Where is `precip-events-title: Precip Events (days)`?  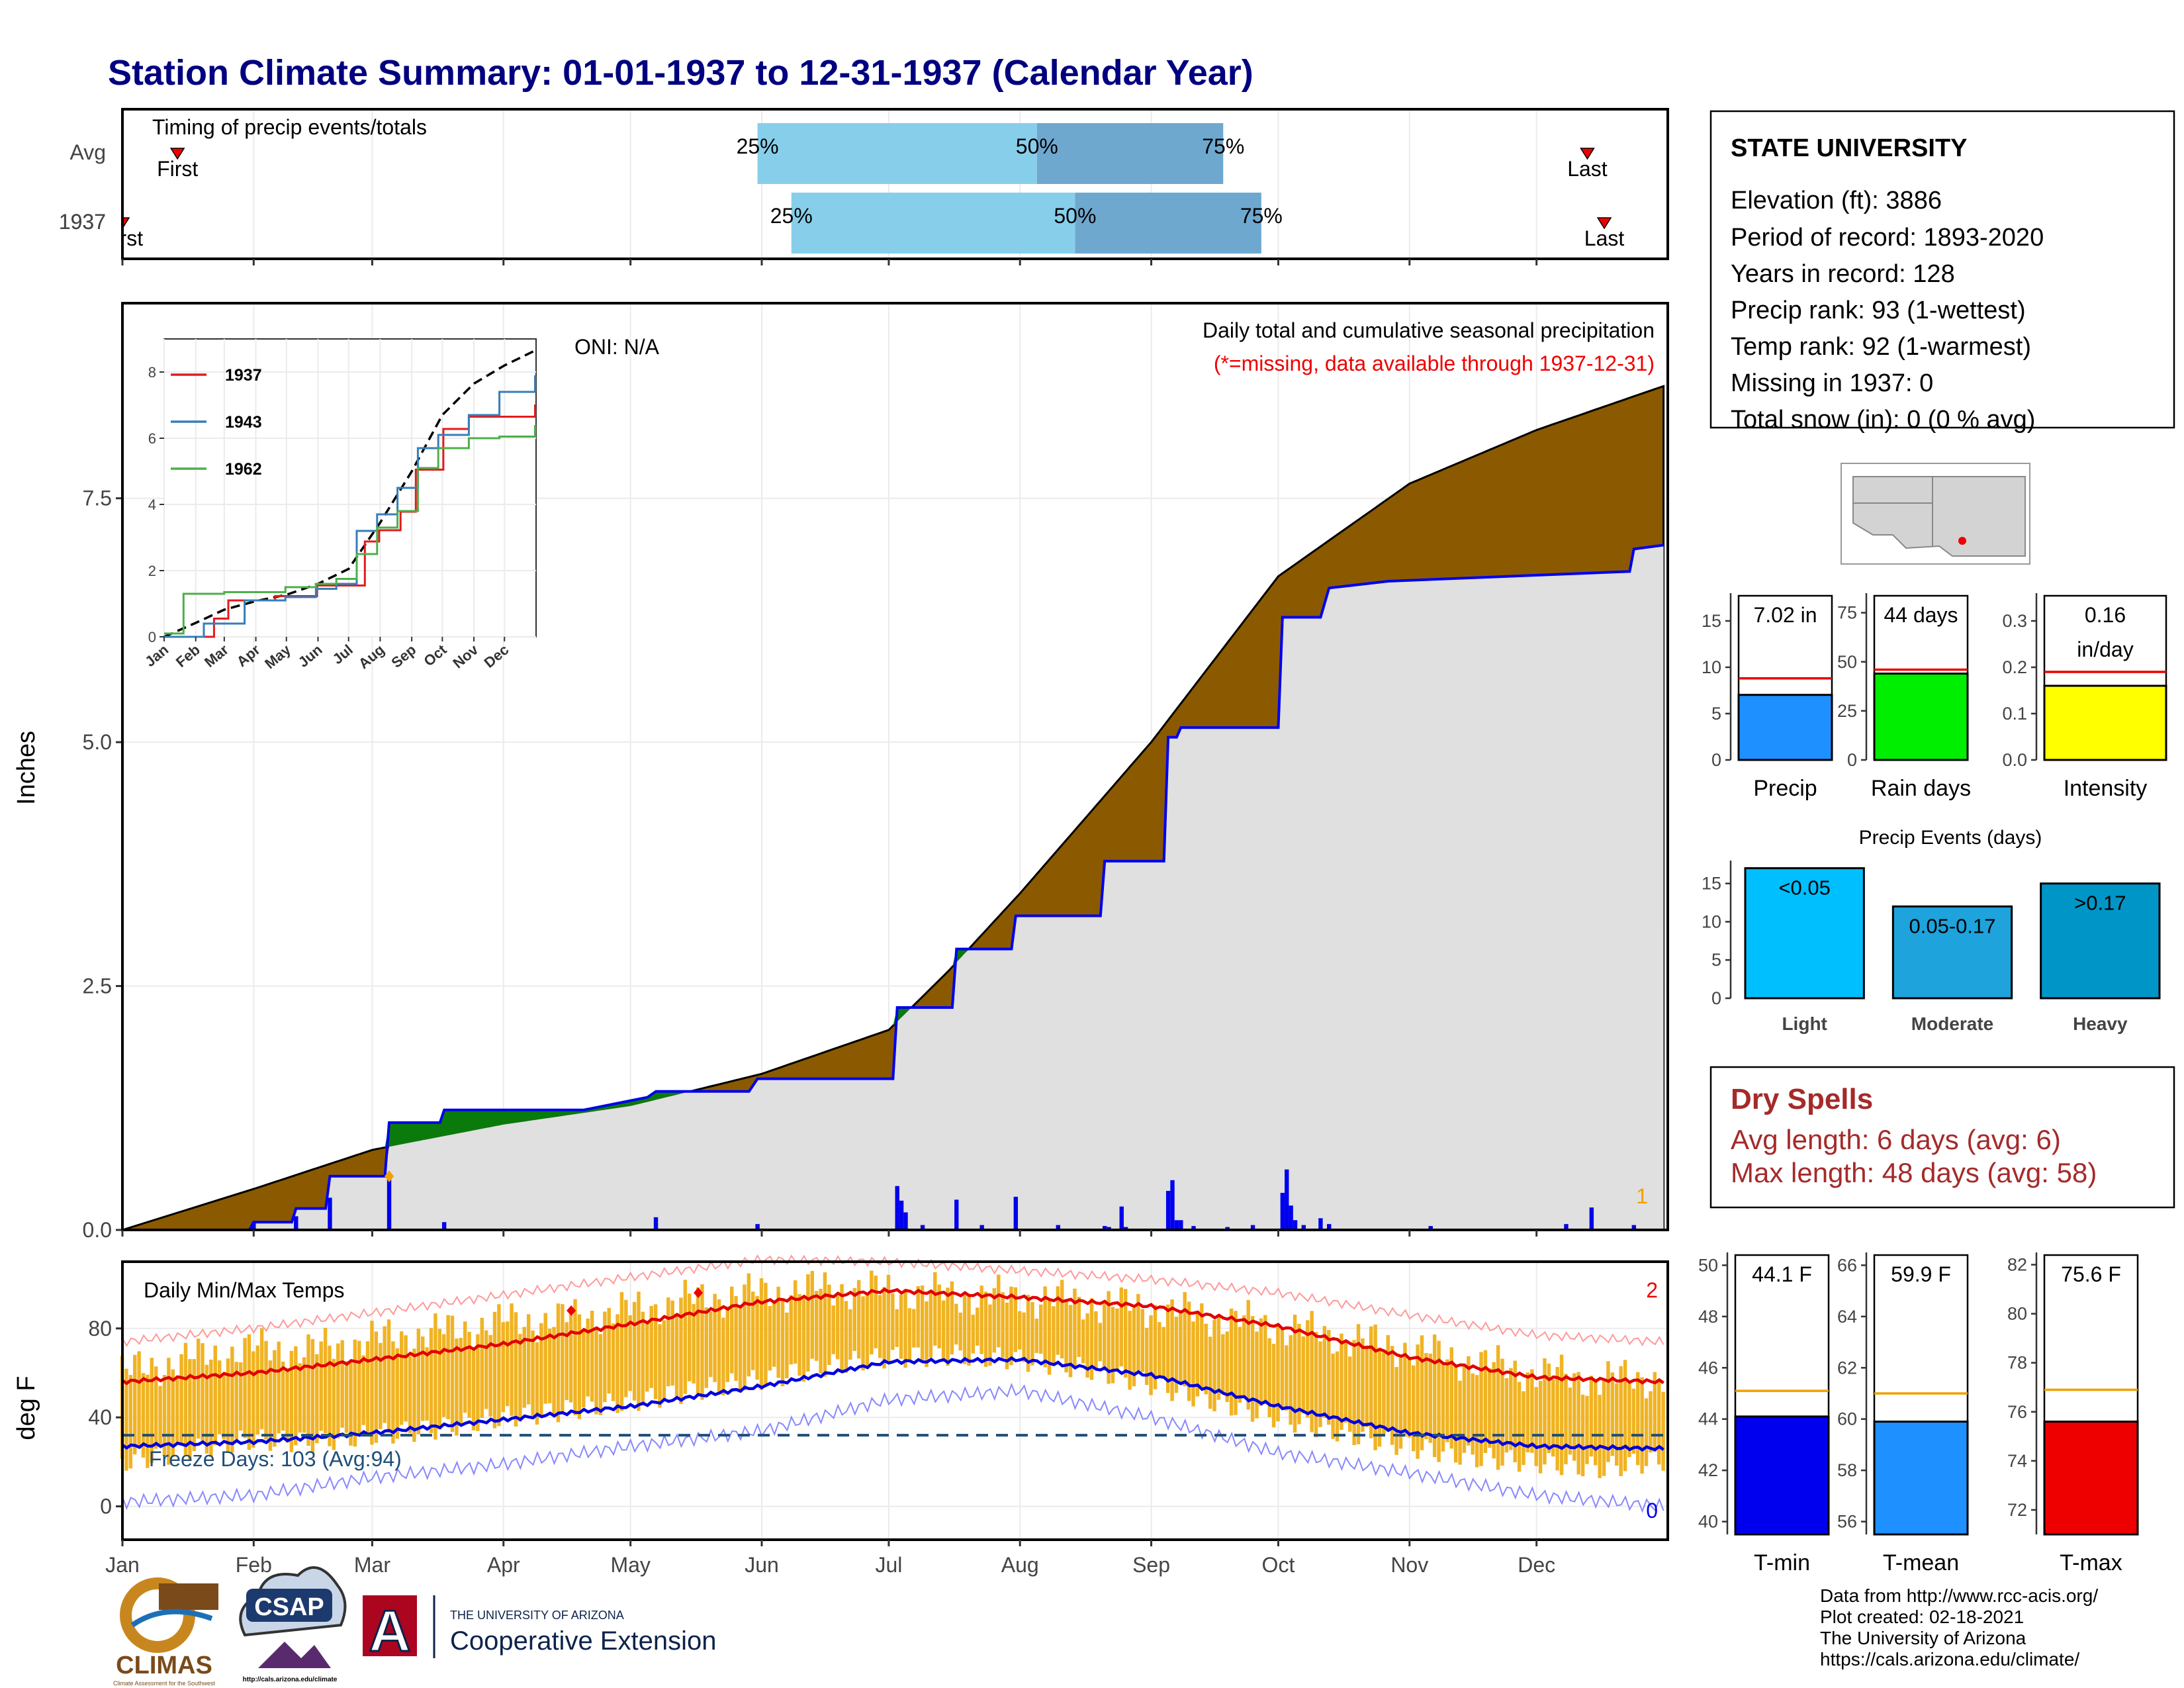
precip-events-title: Precip Events (days) is located at coordinates (1951, 838).